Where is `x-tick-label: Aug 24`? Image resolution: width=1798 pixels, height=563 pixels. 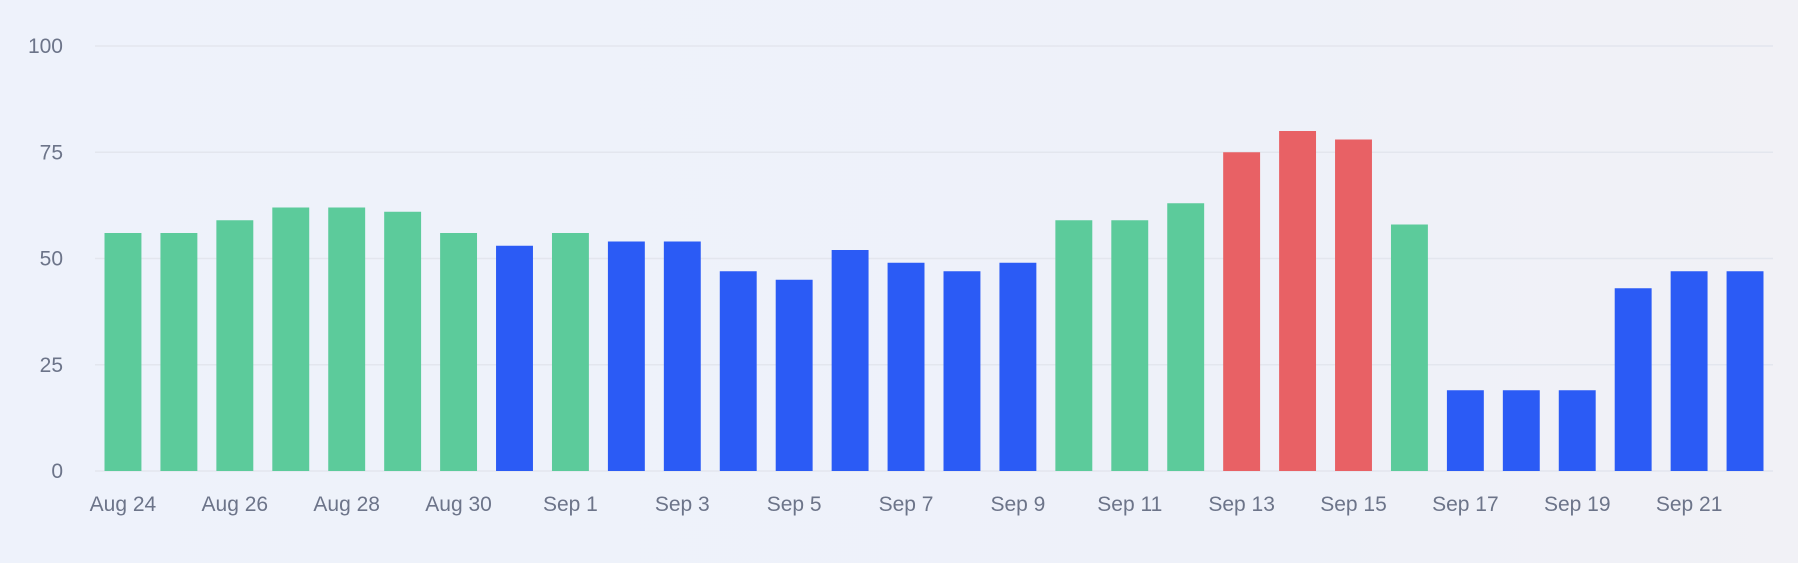
x-tick-label: Aug 24 is located at coordinates (123, 504).